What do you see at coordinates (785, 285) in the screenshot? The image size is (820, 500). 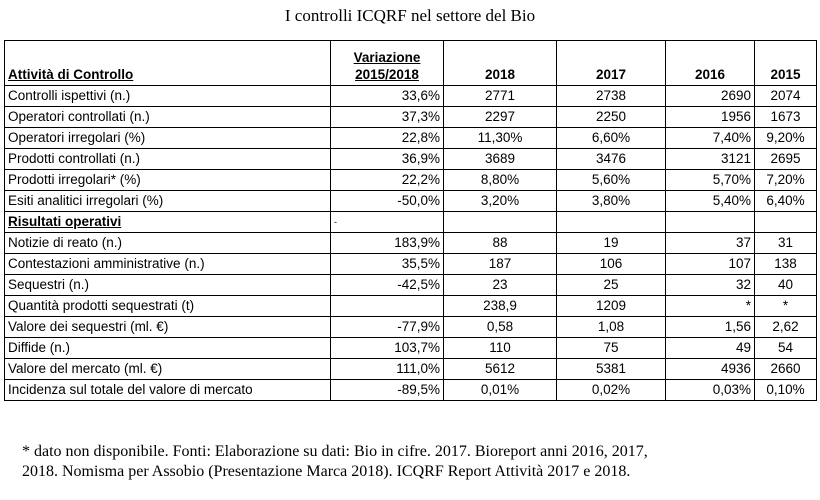 I see `cell-2015: 40` at bounding box center [785, 285].